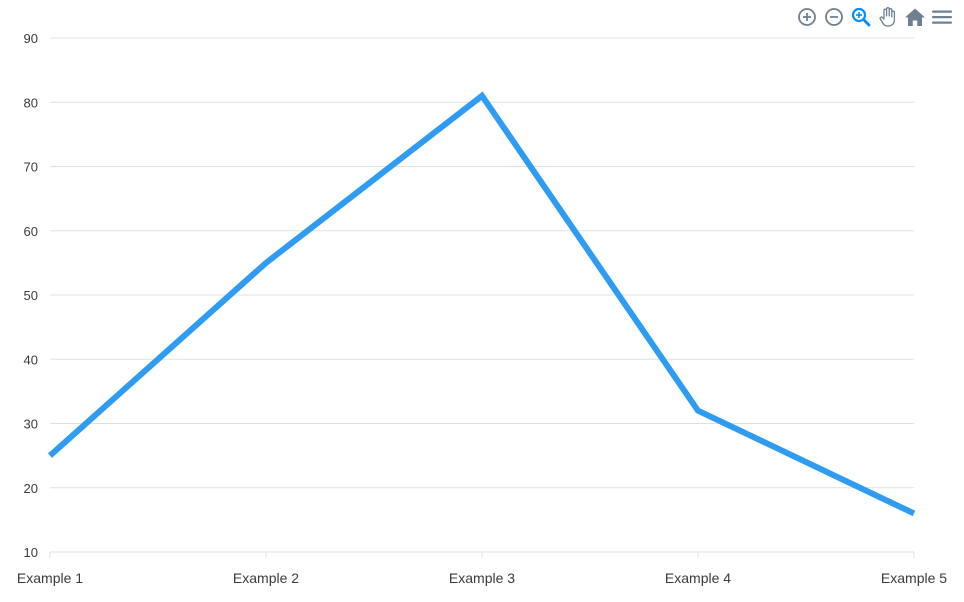 This screenshot has width=964, height=602. I want to click on x-tick-label: Example 5, so click(914, 578).